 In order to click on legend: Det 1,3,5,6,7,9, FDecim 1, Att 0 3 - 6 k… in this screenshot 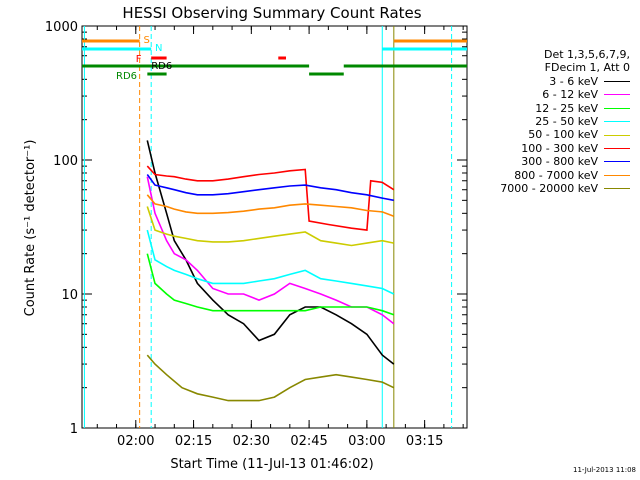, I will do `click(554, 121)`.